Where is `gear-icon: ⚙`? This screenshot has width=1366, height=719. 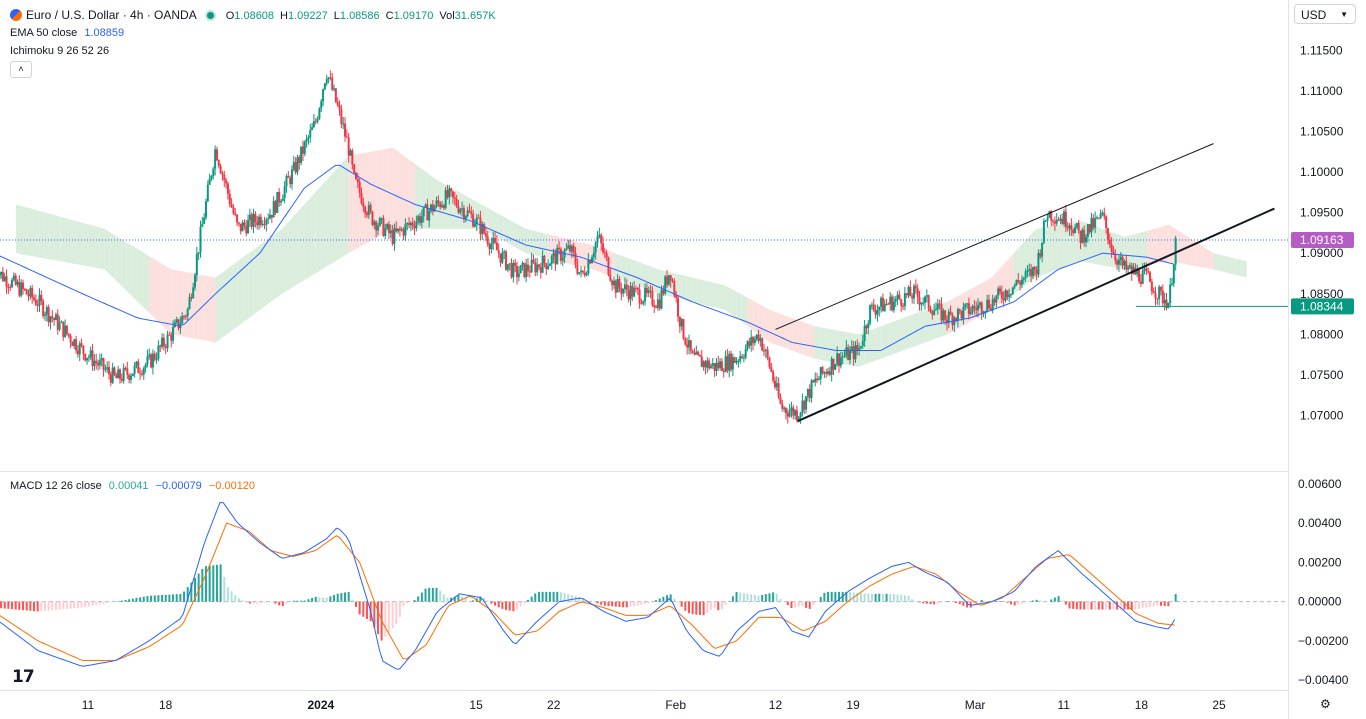
gear-icon: ⚙ is located at coordinates (1325, 704).